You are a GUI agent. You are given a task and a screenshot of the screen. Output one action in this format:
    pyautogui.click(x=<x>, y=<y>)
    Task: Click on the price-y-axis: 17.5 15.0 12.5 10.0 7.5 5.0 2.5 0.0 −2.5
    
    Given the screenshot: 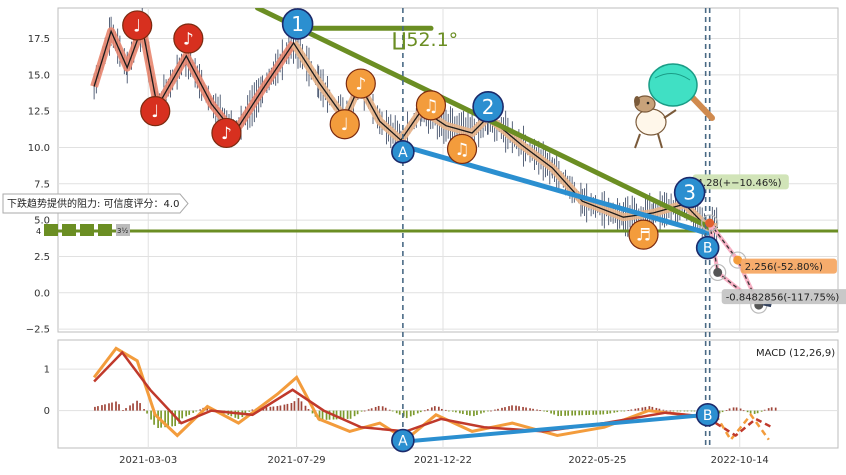 What is the action you would take?
    pyautogui.click(x=38, y=185)
    